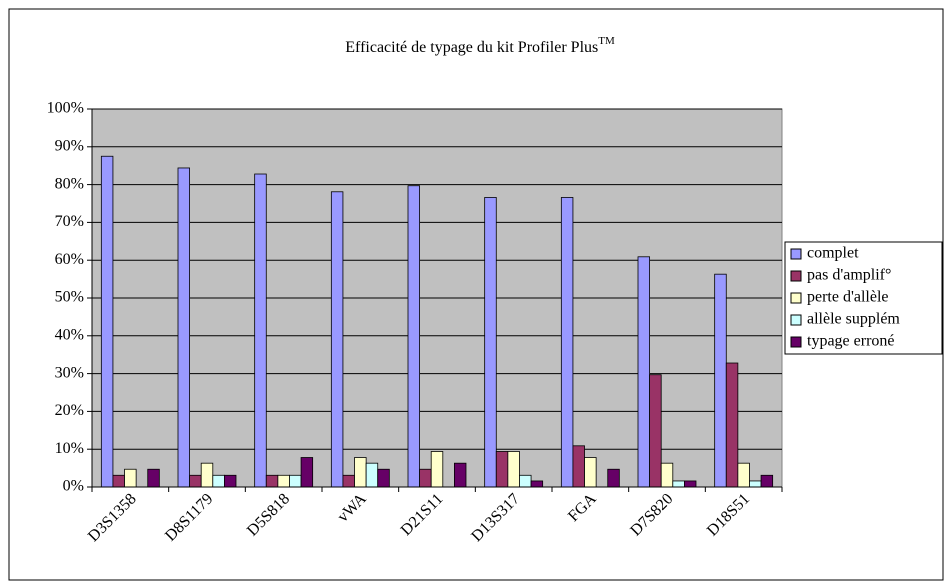  Describe the element at coordinates (851, 341) in the screenshot. I see `legend-label: typage erroné` at that location.